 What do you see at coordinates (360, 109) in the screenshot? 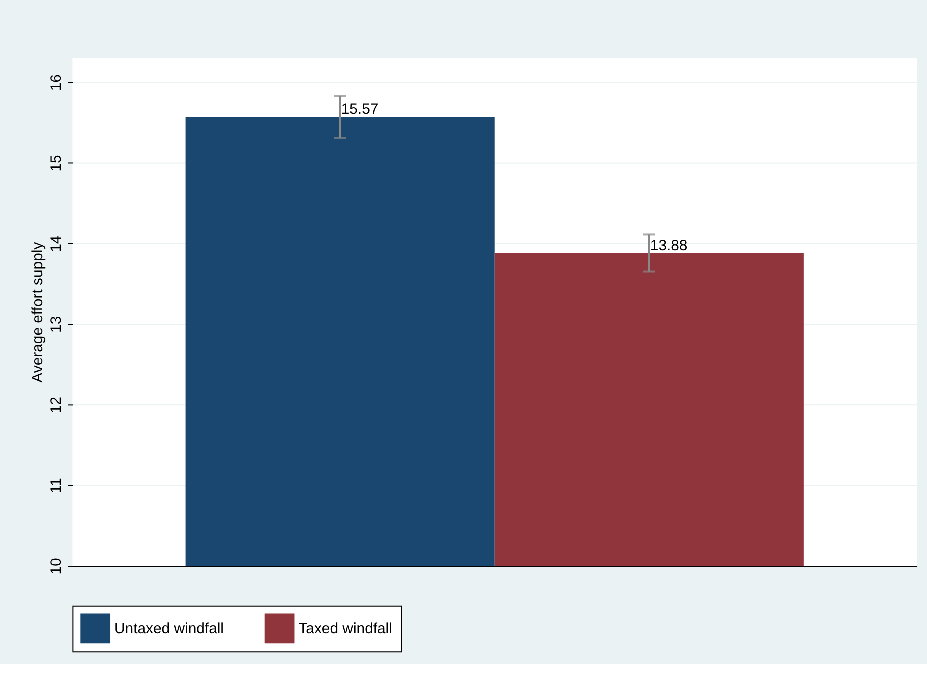
I see `data-label: 15.57` at bounding box center [360, 109].